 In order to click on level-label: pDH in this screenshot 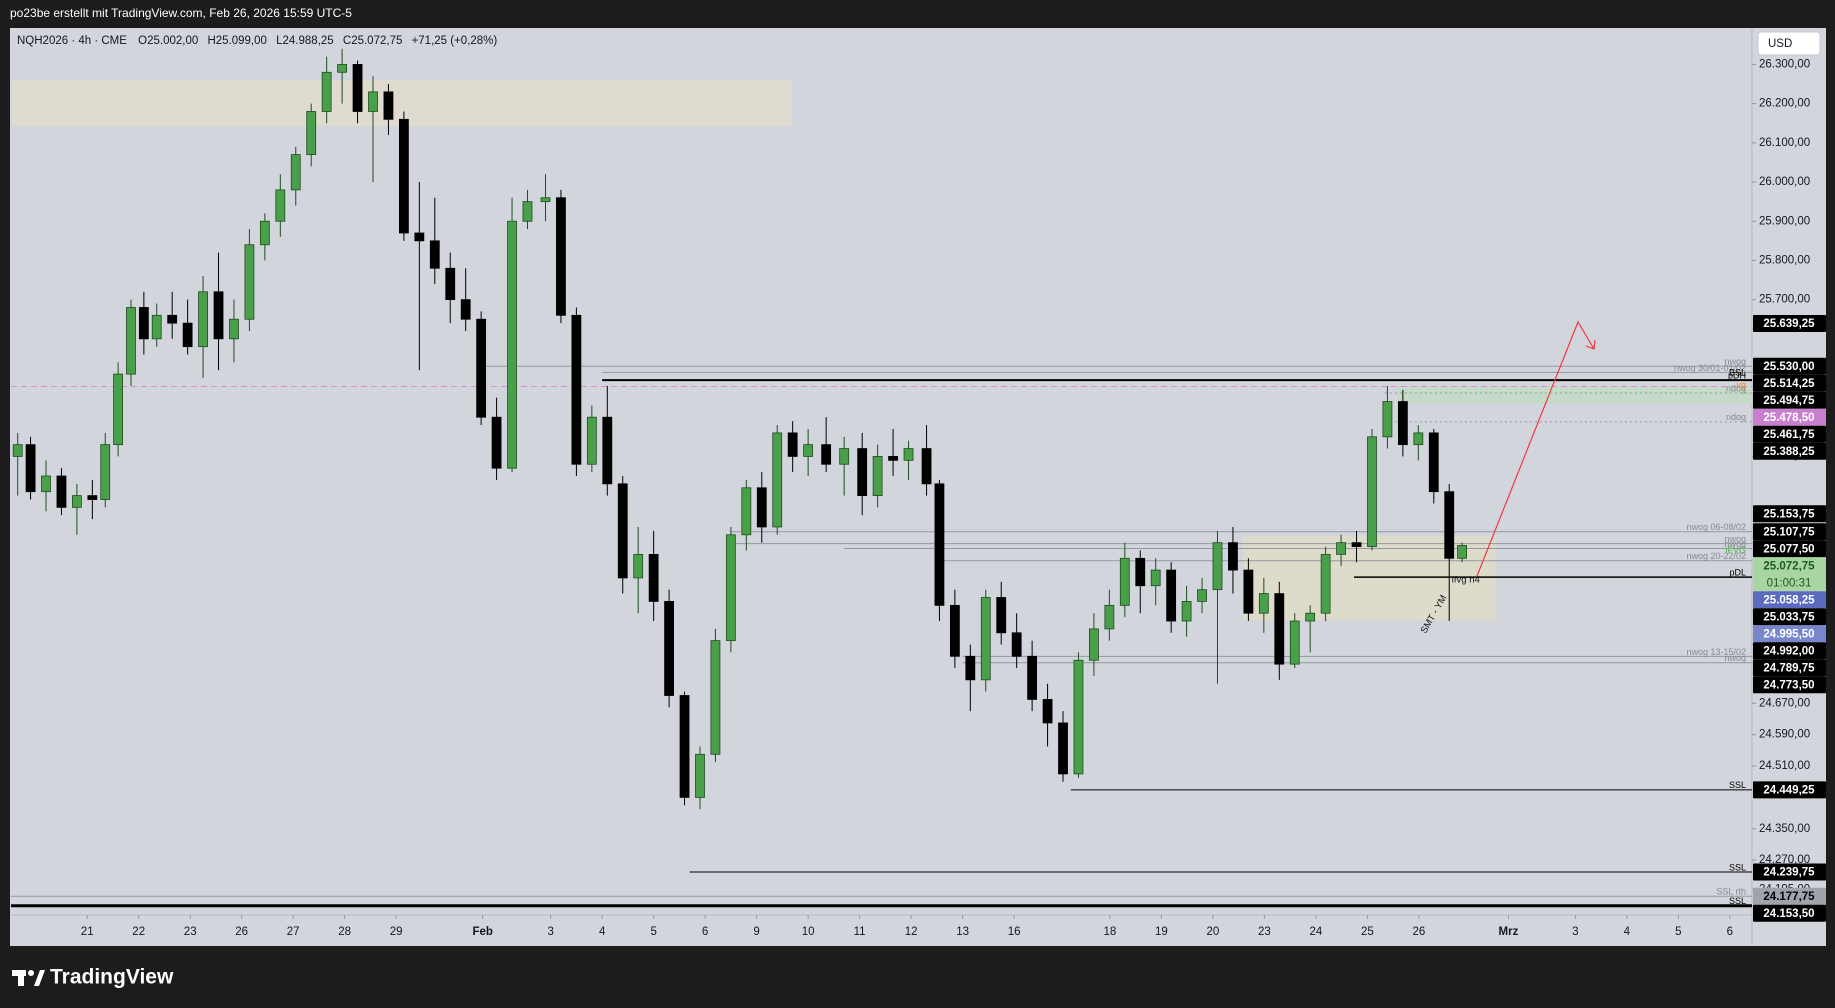, I will do `click(1737, 375)`.